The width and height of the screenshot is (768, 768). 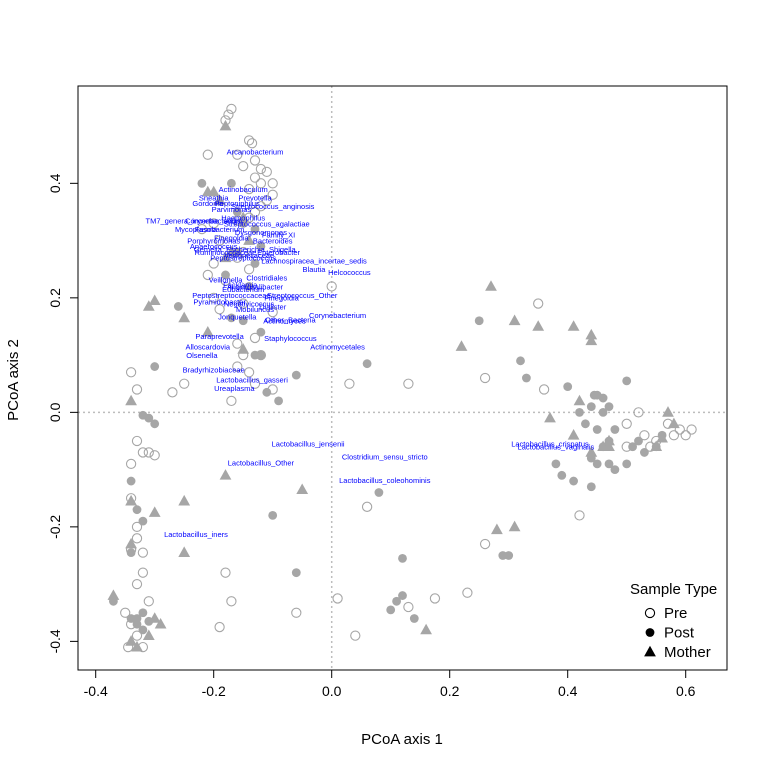 I want to click on taxon-label: Fusobacterium, so click(x=220, y=229).